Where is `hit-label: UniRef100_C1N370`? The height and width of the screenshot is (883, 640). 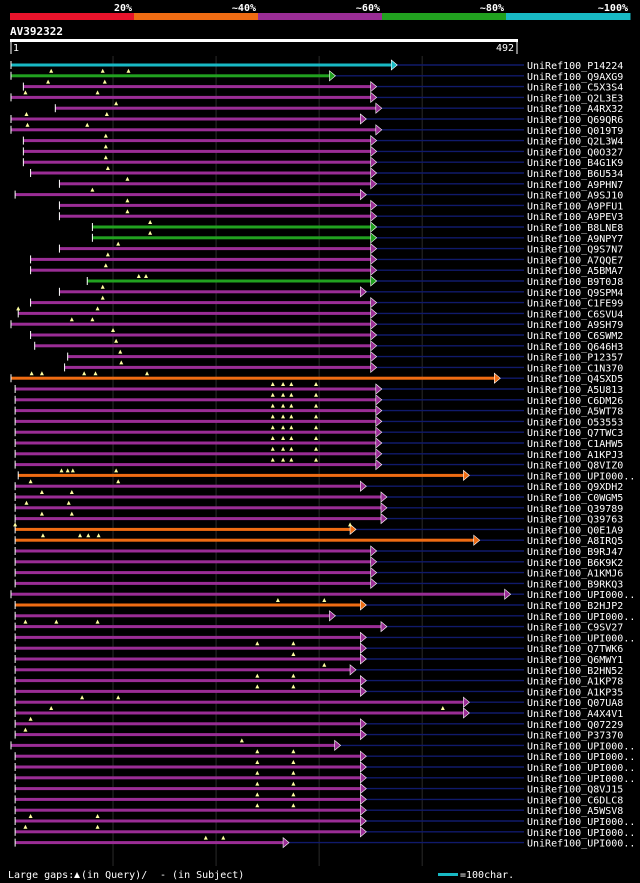 hit-label: UniRef100_C1N370 is located at coordinates (575, 368).